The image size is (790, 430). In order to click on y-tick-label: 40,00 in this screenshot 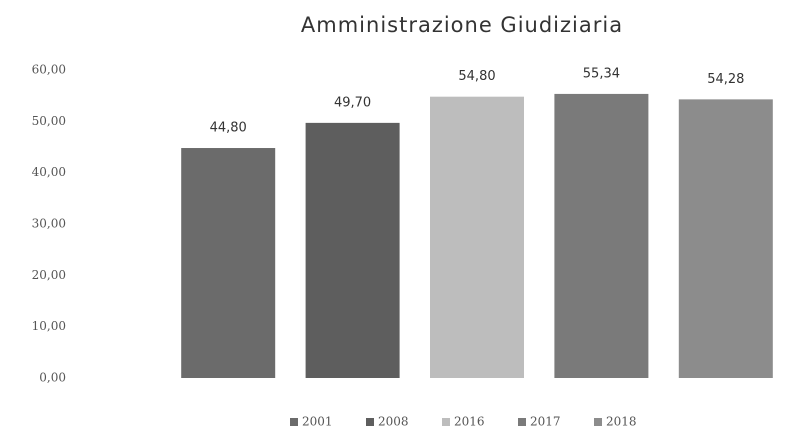, I will do `click(49, 172)`.